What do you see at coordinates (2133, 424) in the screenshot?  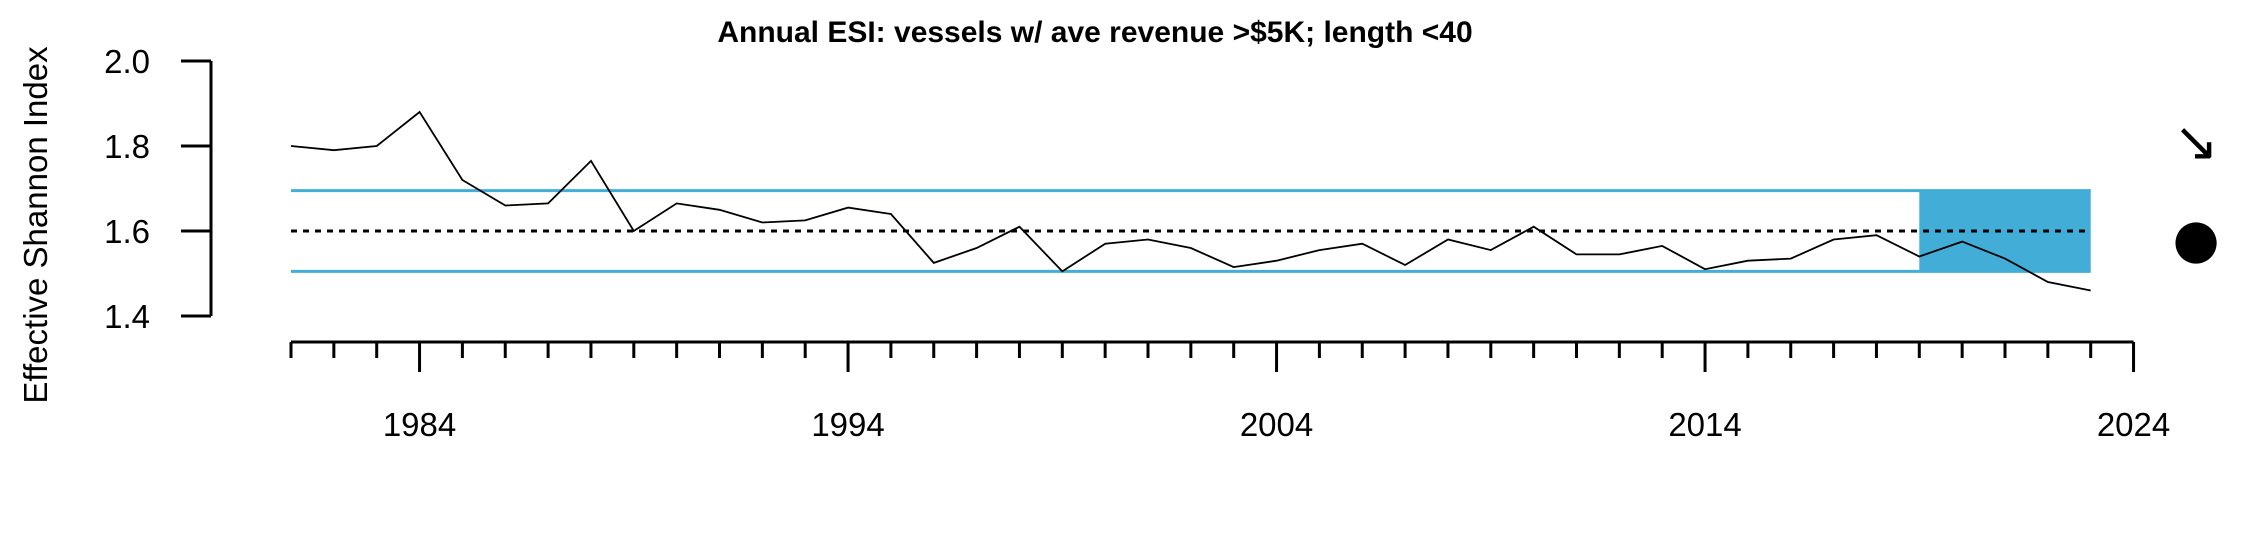 I see `x-tick-label: 2024` at bounding box center [2133, 424].